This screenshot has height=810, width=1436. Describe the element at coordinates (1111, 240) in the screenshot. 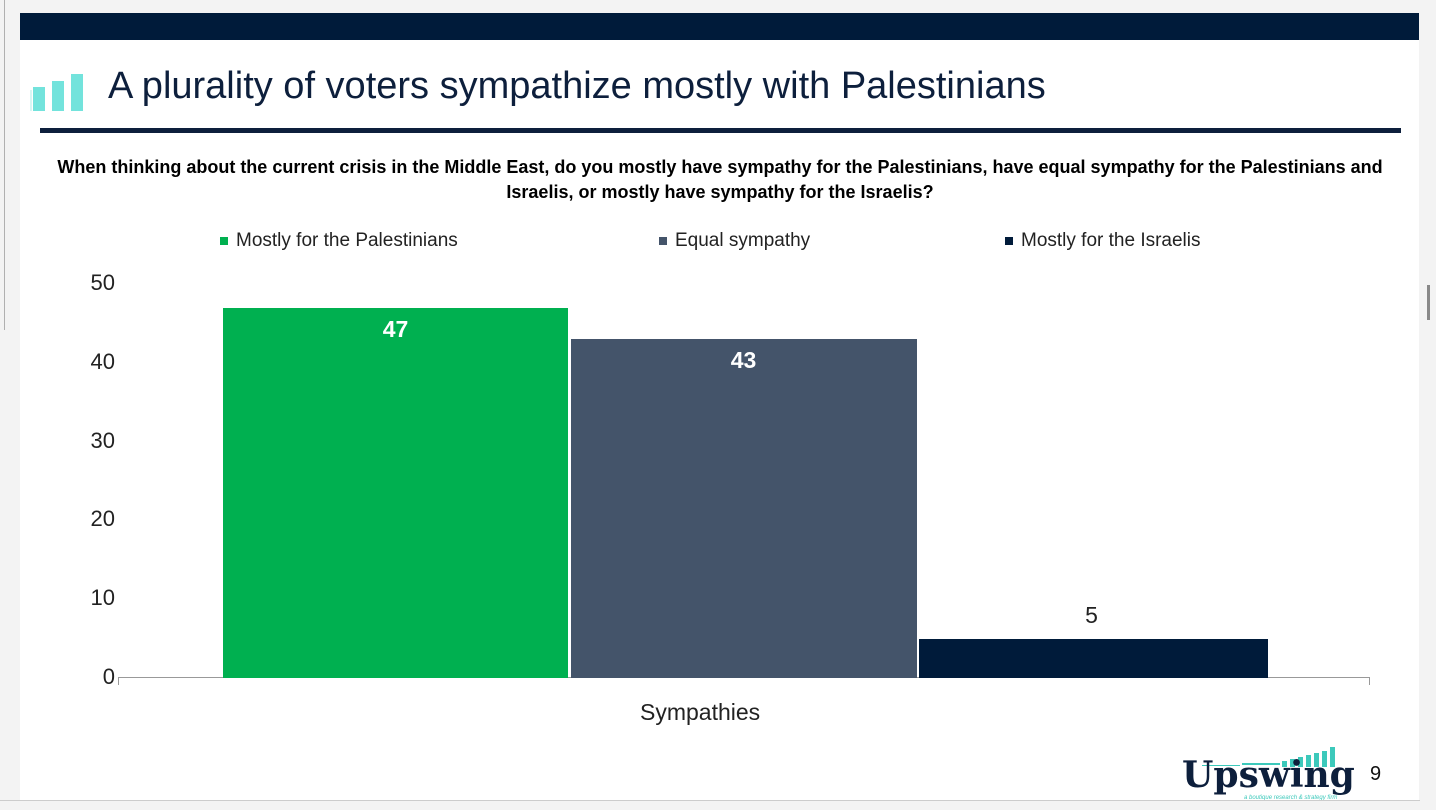

I see `legend-label: Mostly for the Israelis` at that location.